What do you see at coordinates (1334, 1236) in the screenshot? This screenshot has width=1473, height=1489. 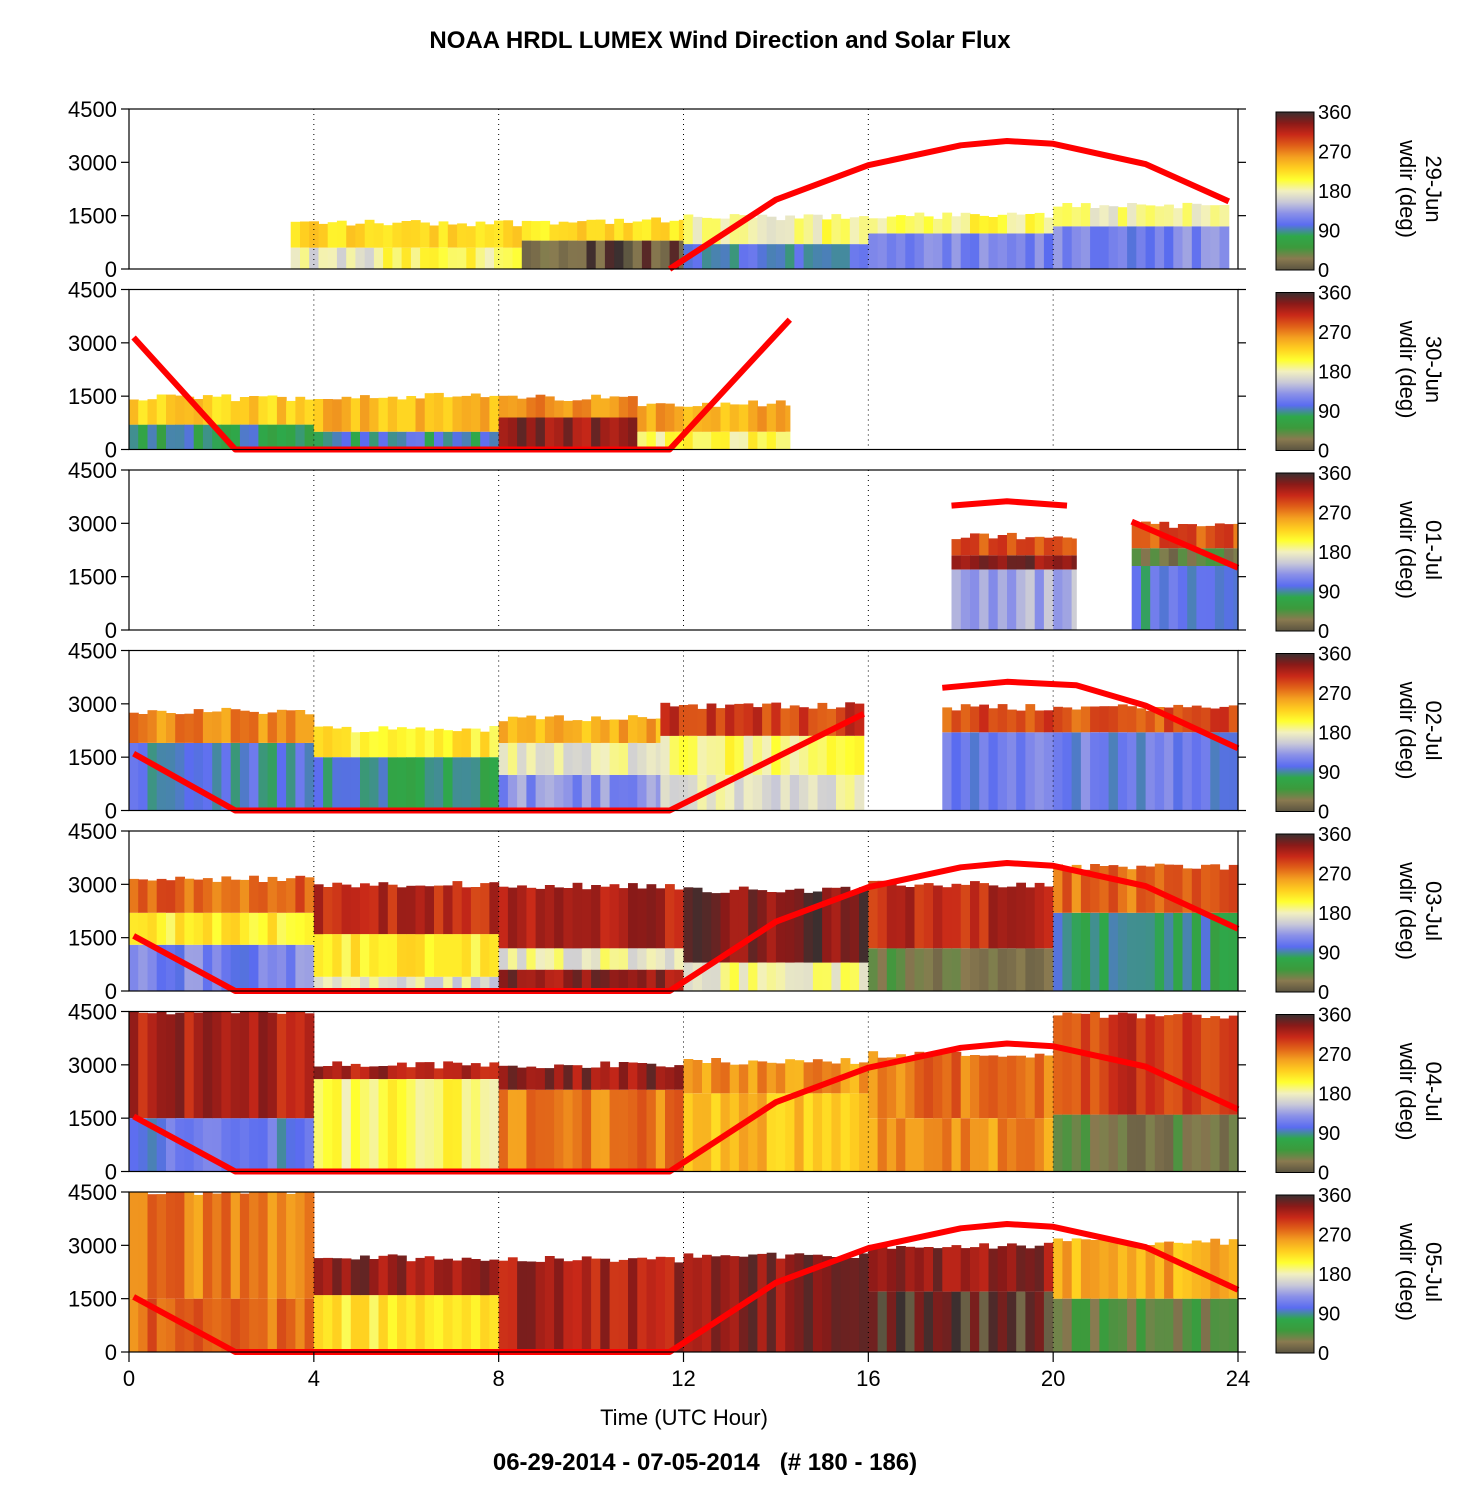 I see `colorbar-tick-label: 270` at bounding box center [1334, 1236].